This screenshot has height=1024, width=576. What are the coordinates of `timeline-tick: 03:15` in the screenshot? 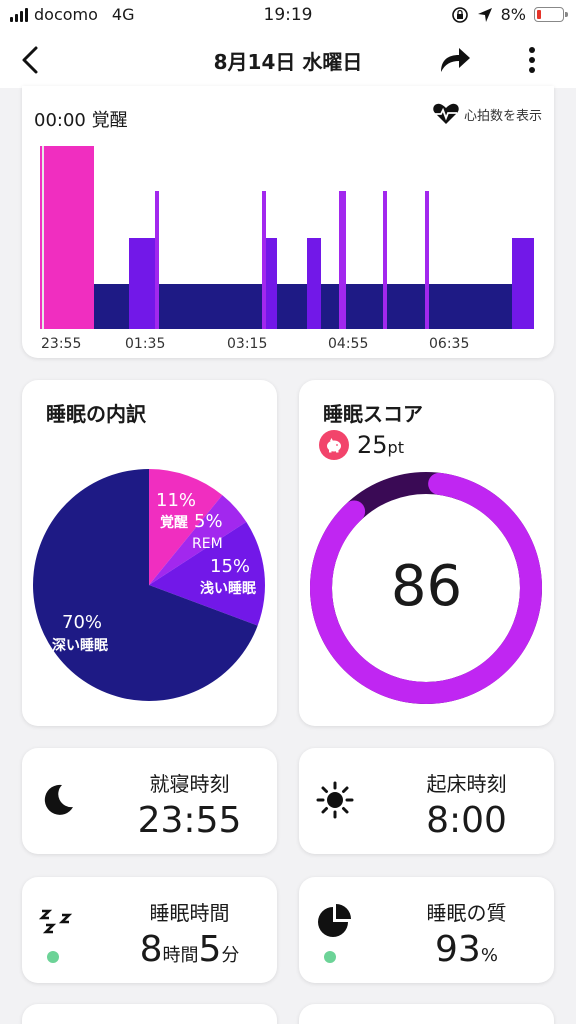 It's located at (247, 344).